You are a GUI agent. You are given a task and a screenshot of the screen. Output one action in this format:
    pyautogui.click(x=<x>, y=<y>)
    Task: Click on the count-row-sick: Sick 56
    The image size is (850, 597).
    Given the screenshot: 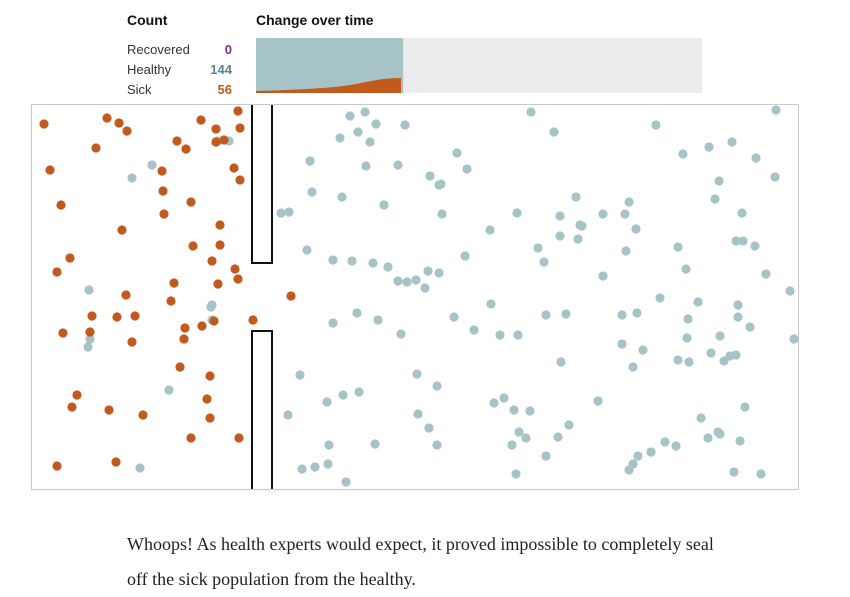 What is the action you would take?
    pyautogui.click(x=179, y=90)
    